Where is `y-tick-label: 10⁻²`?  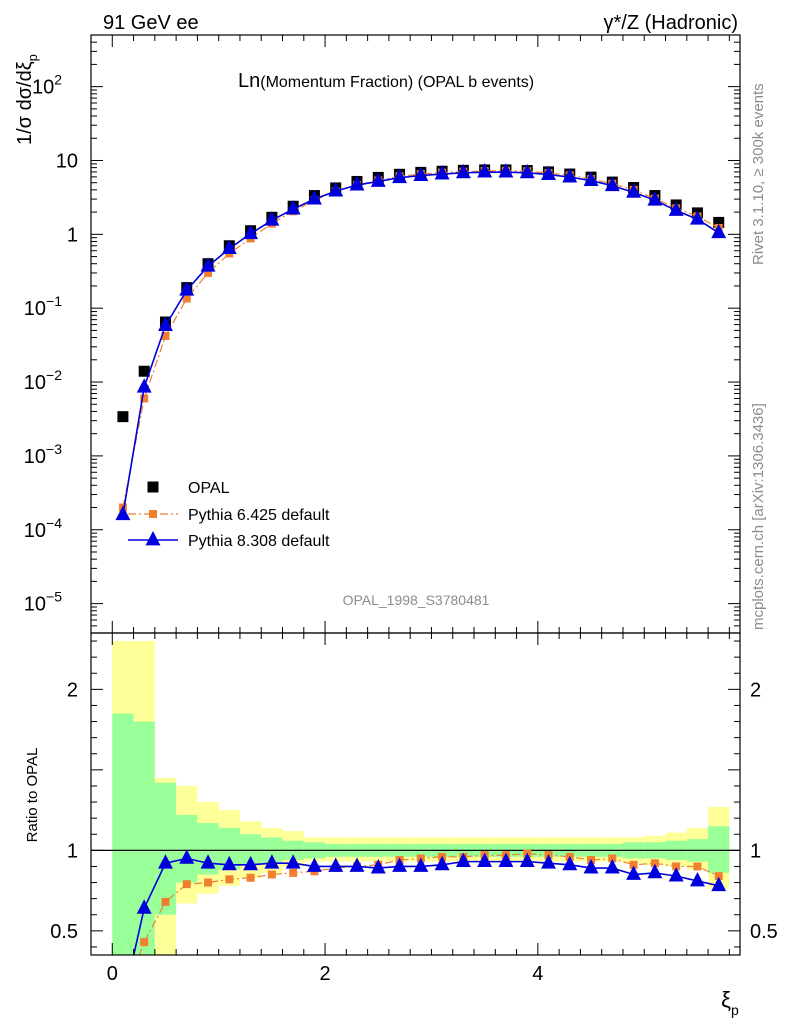 y-tick-label: 10⁻² is located at coordinates (43, 380).